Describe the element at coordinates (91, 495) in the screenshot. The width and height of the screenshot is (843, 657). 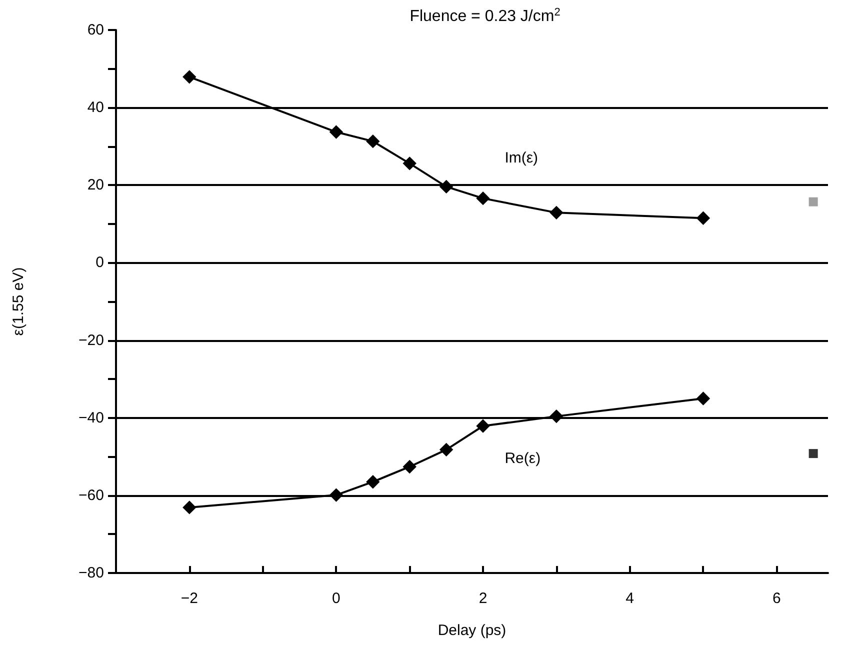
I see `y-tick-label: −60` at that location.